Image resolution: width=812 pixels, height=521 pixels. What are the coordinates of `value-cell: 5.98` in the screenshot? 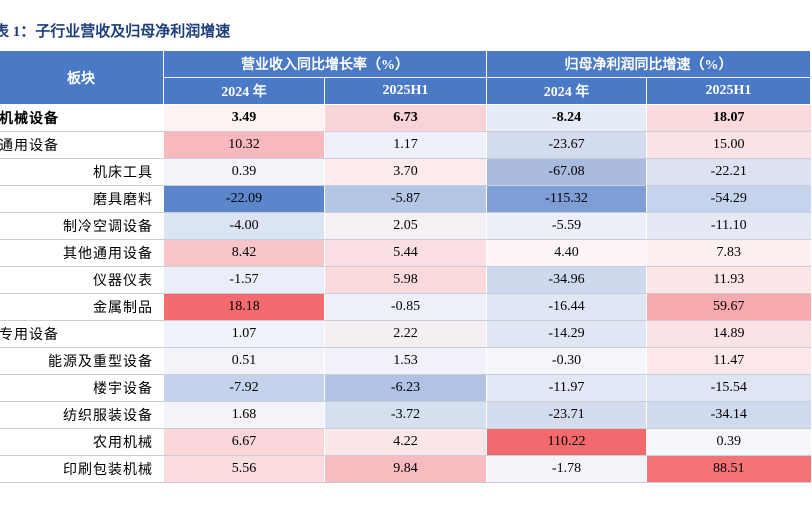 It's located at (405, 280).